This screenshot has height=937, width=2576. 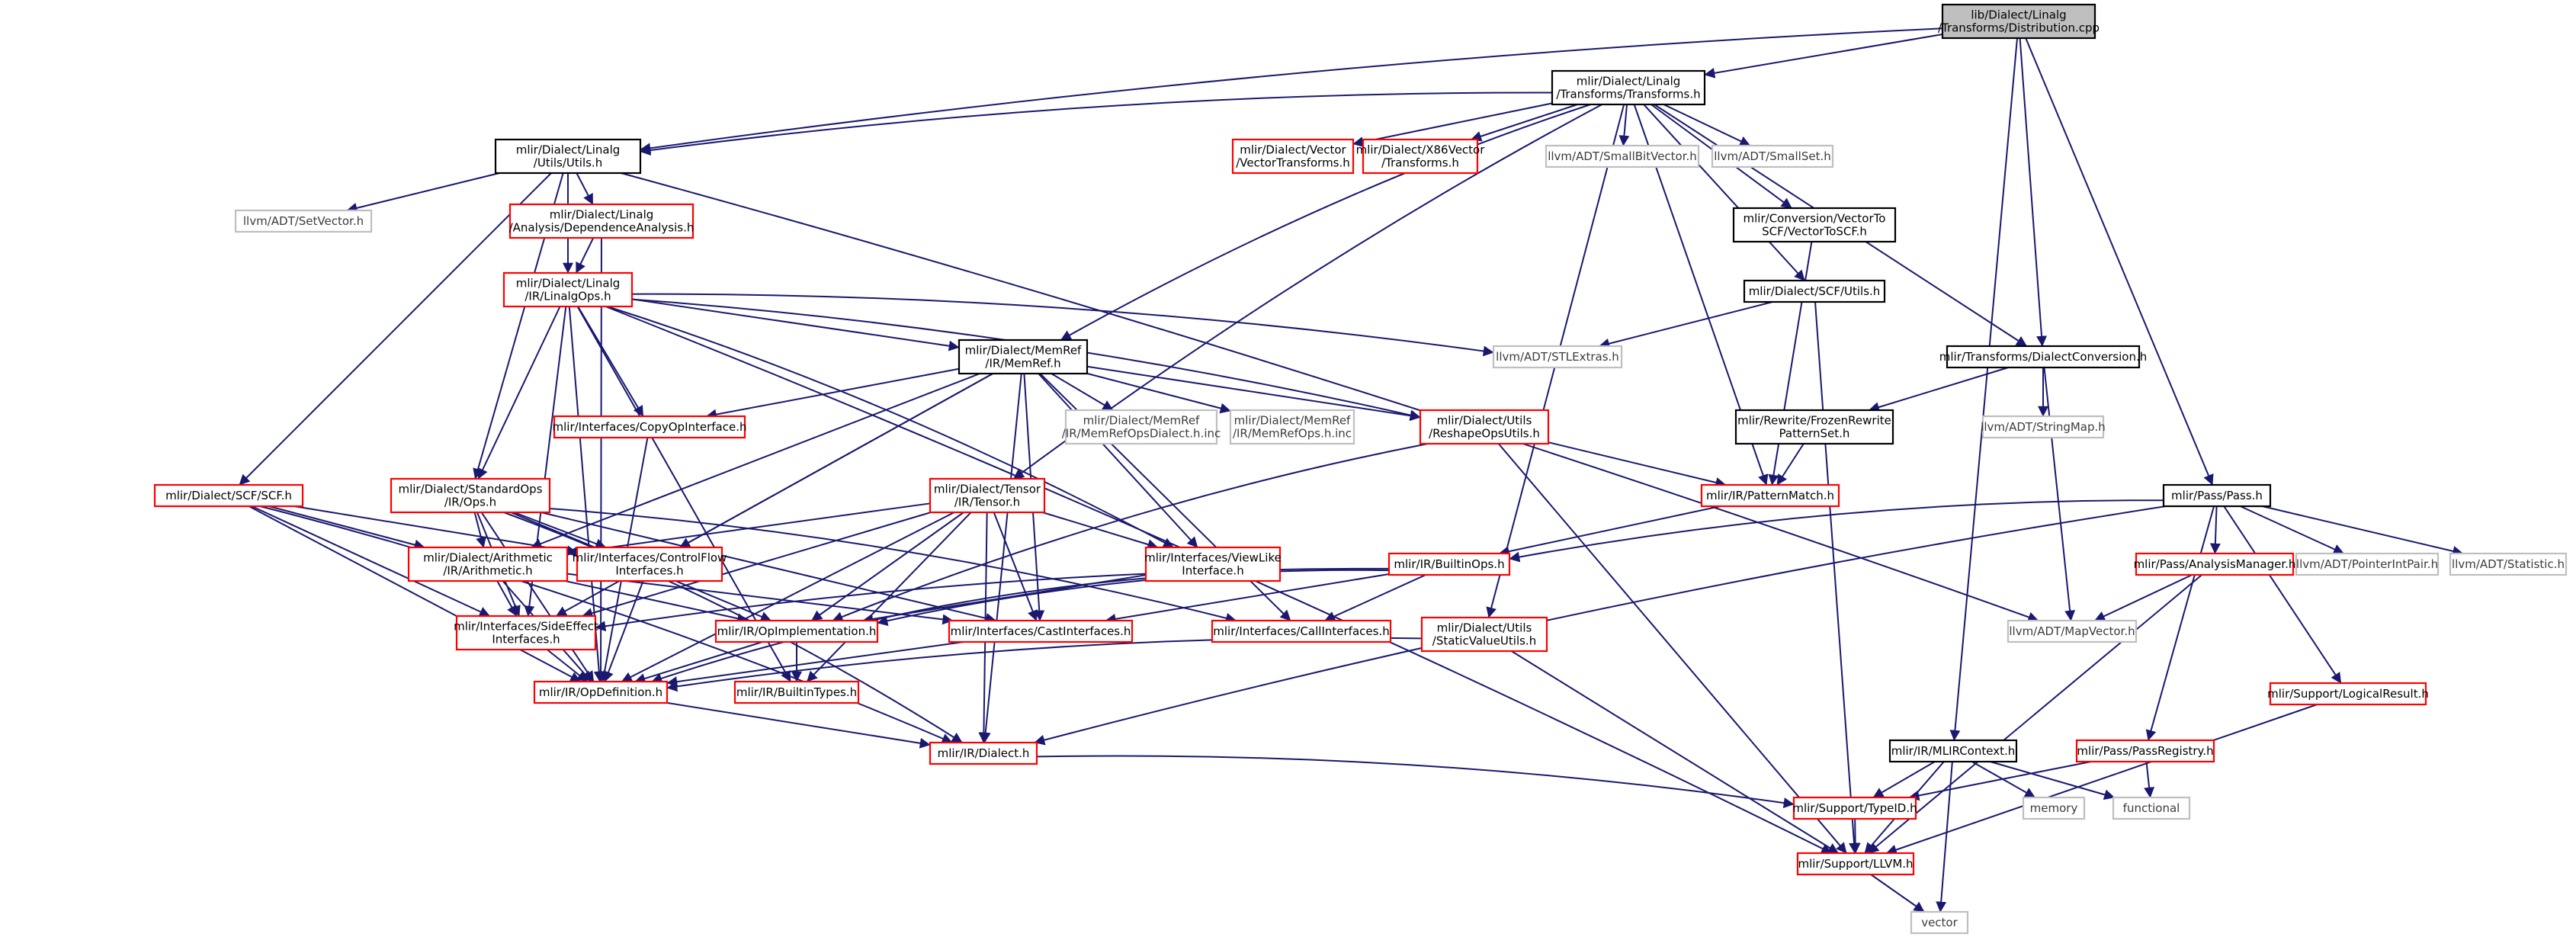 I want to click on node-label: mlir/Support/LogicalResult.h, so click(x=2348, y=694).